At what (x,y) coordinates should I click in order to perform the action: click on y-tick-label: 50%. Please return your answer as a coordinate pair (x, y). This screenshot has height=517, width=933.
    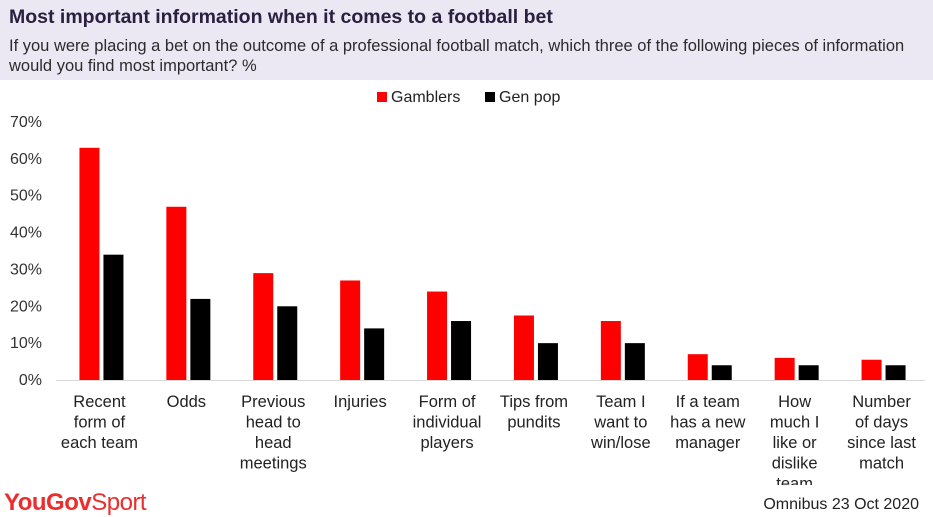
    Looking at the image, I should click on (26, 196).